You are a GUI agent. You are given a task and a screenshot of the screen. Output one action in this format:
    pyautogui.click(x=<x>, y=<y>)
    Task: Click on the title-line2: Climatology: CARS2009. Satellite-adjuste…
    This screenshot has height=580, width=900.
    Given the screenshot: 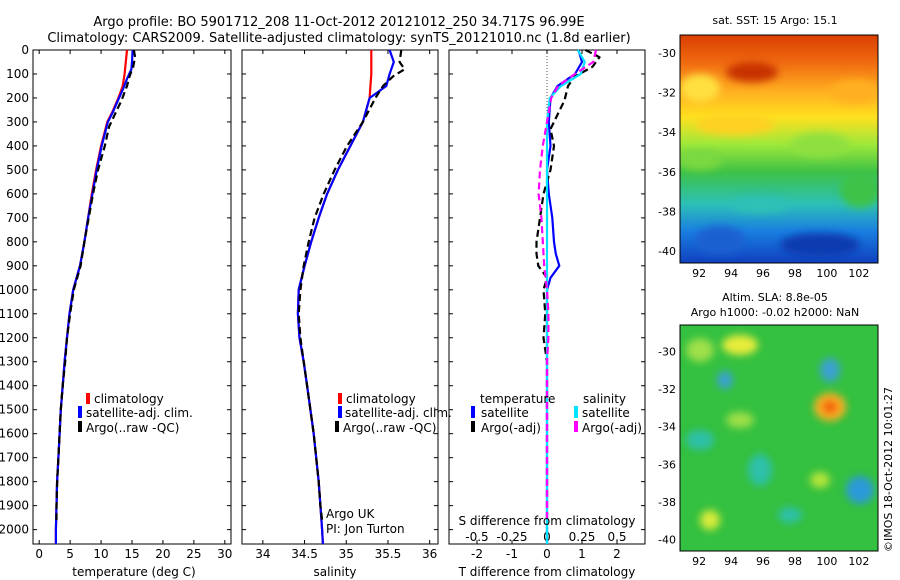 What is the action you would take?
    pyautogui.click(x=338, y=38)
    